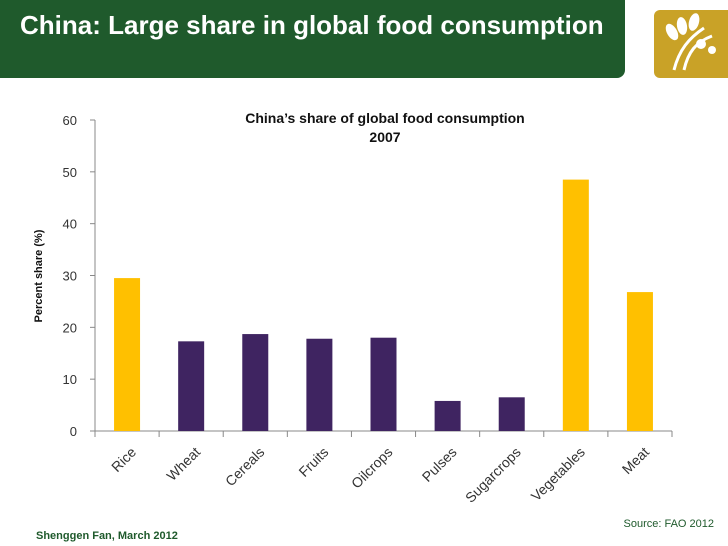 Image resolution: width=728 pixels, height=546 pixels. Describe the element at coordinates (639, 361) in the screenshot. I see `bar-meat` at that location.